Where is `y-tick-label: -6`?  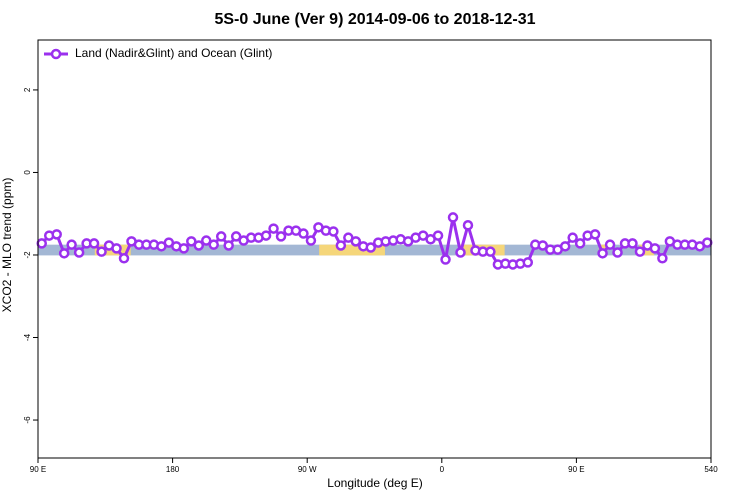 y-tick-label: -6 is located at coordinates (27, 420).